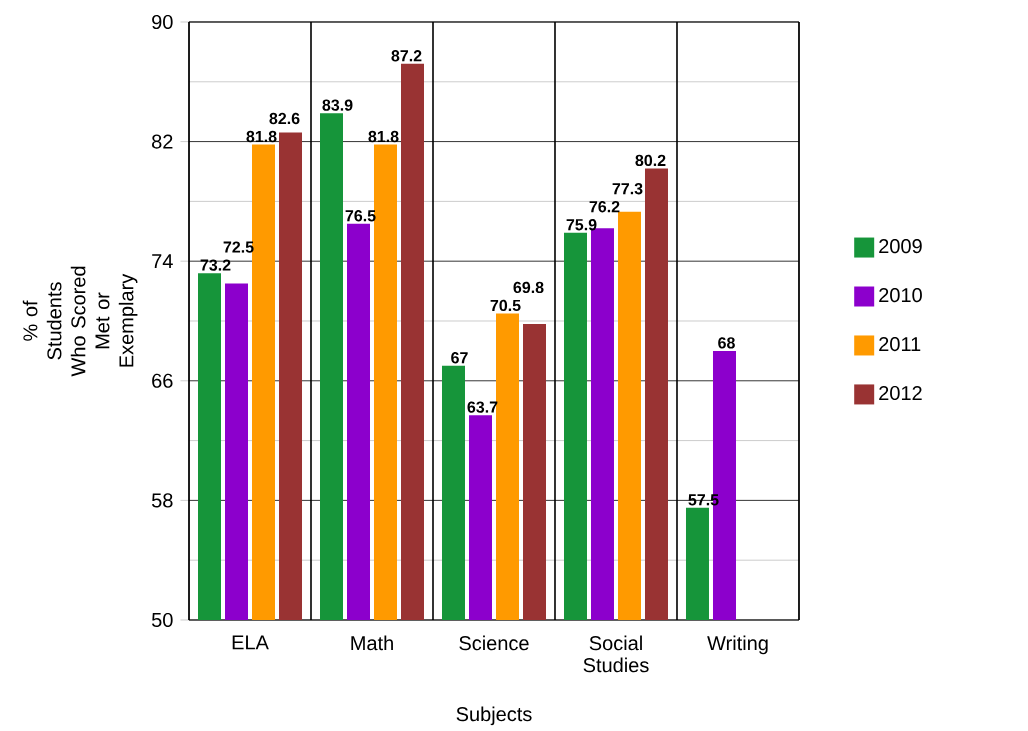 Image resolution: width=1028 pixels, height=731 pixels. I want to click on data-label: 77.3, so click(627, 189).